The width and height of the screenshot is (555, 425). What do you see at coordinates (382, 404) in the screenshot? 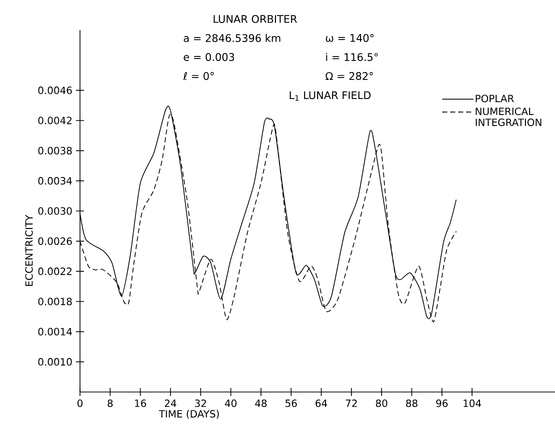
I see `x-tick-label: 80` at bounding box center [382, 404].